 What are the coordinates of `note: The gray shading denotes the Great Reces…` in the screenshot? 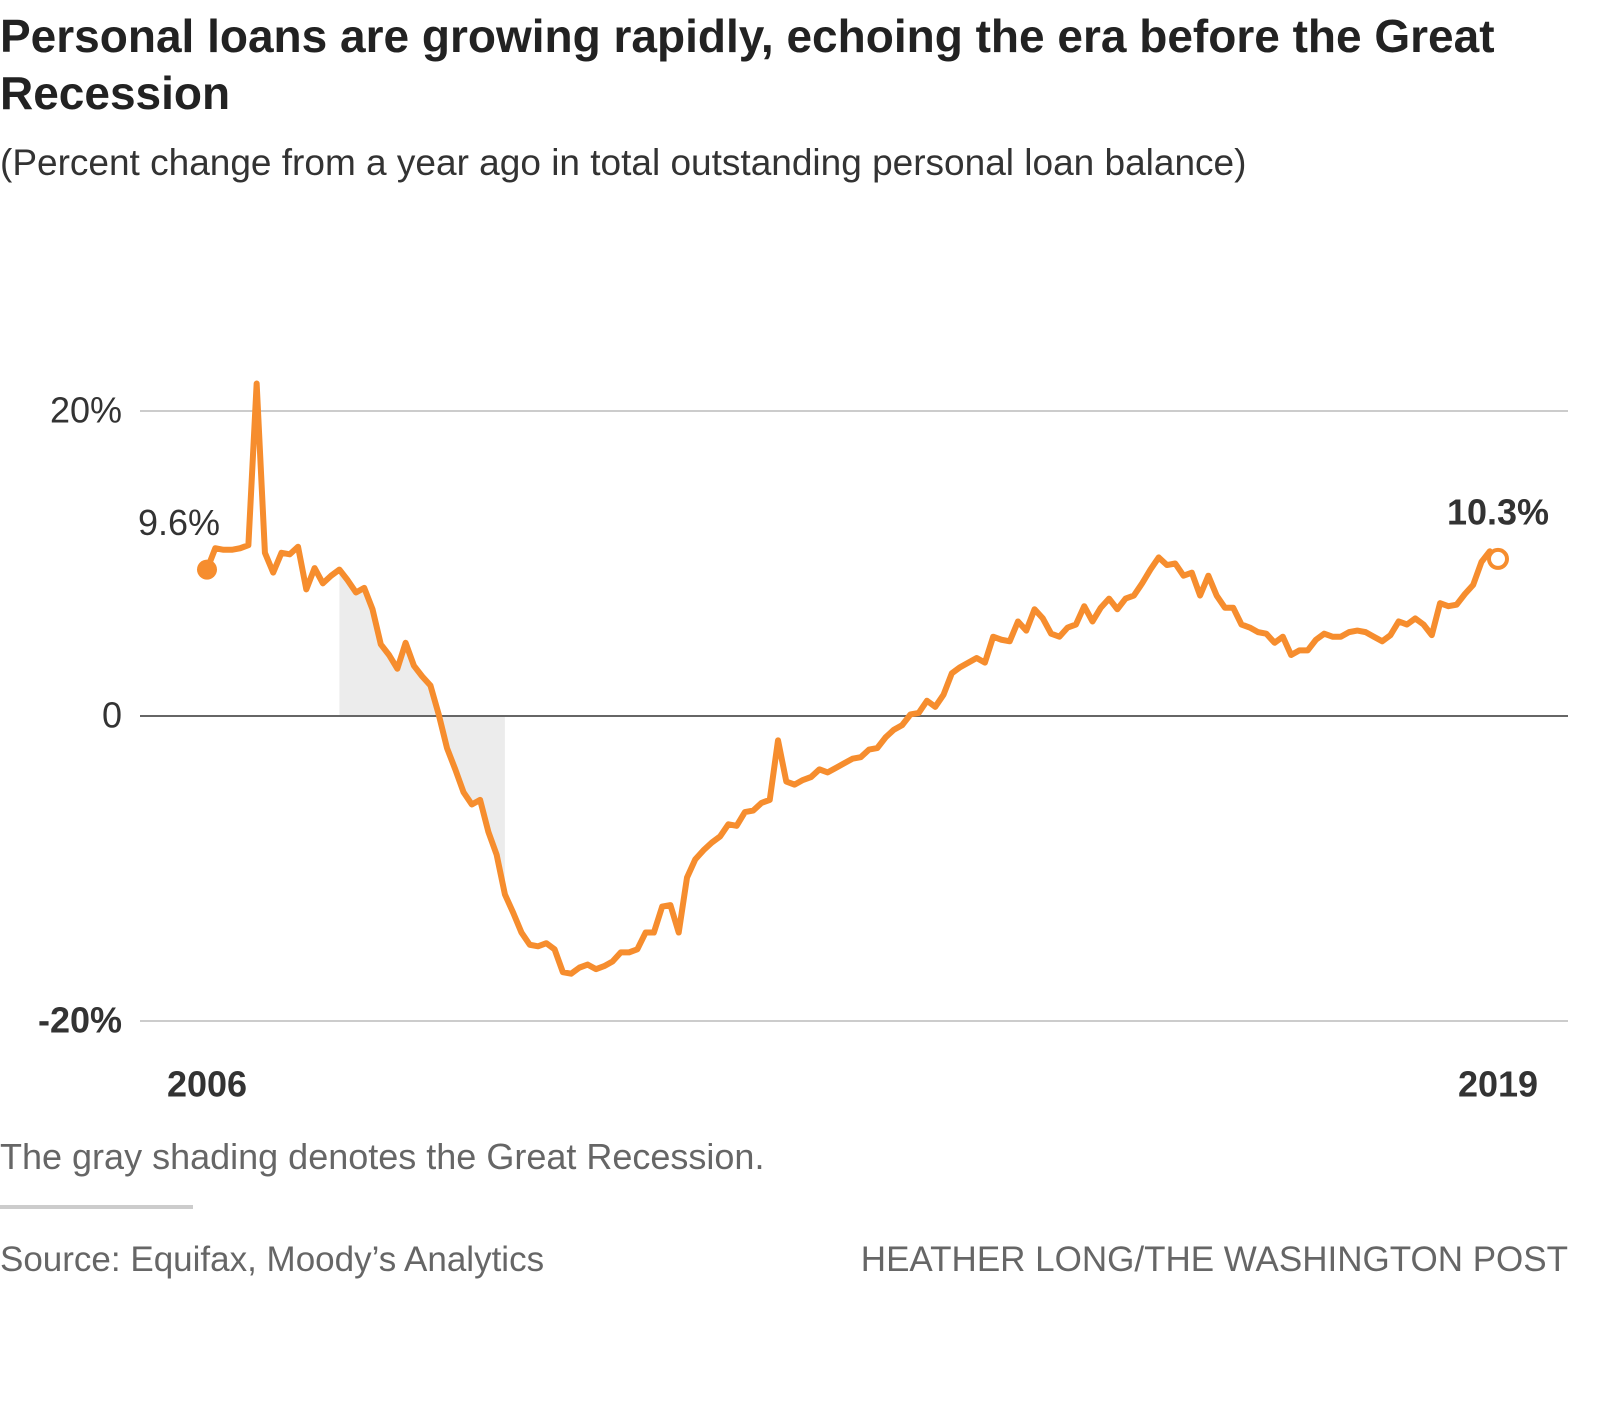 It's located at (382, 1156).